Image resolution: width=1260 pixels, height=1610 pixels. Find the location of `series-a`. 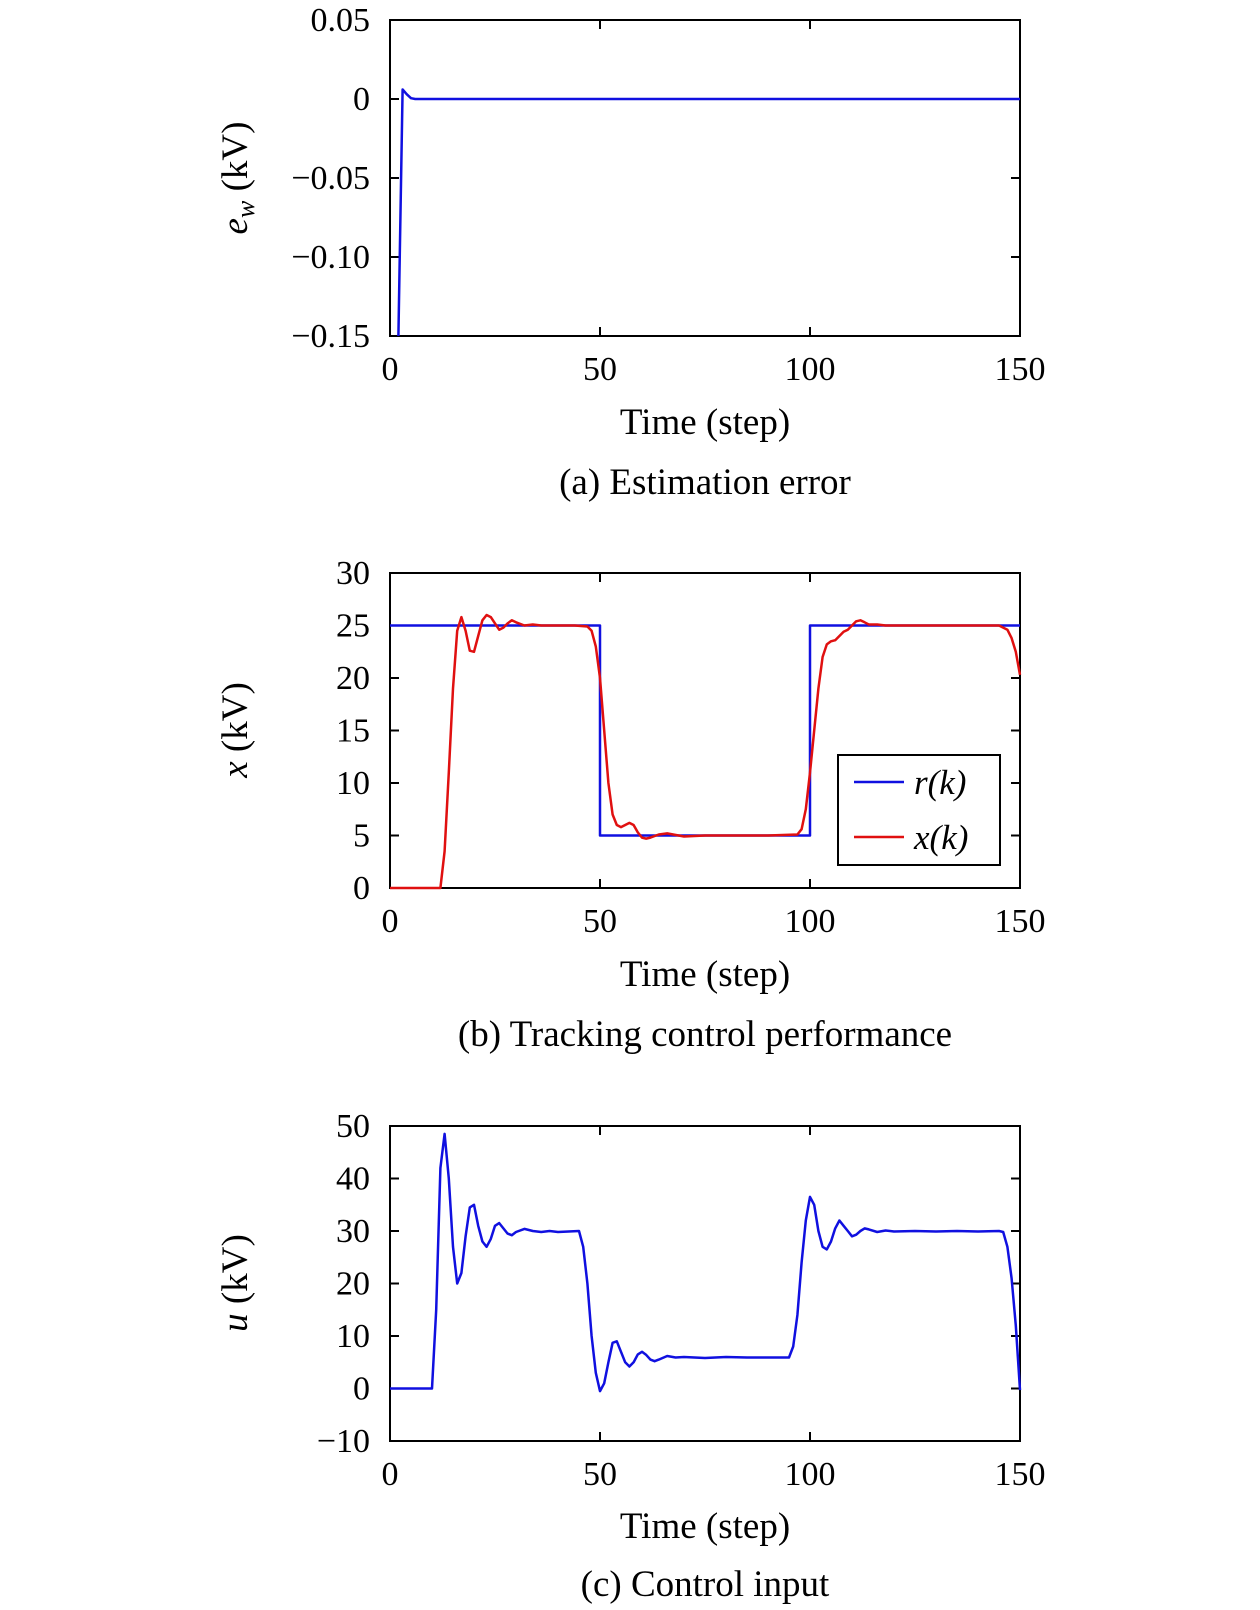

series-a is located at coordinates (708, 212).